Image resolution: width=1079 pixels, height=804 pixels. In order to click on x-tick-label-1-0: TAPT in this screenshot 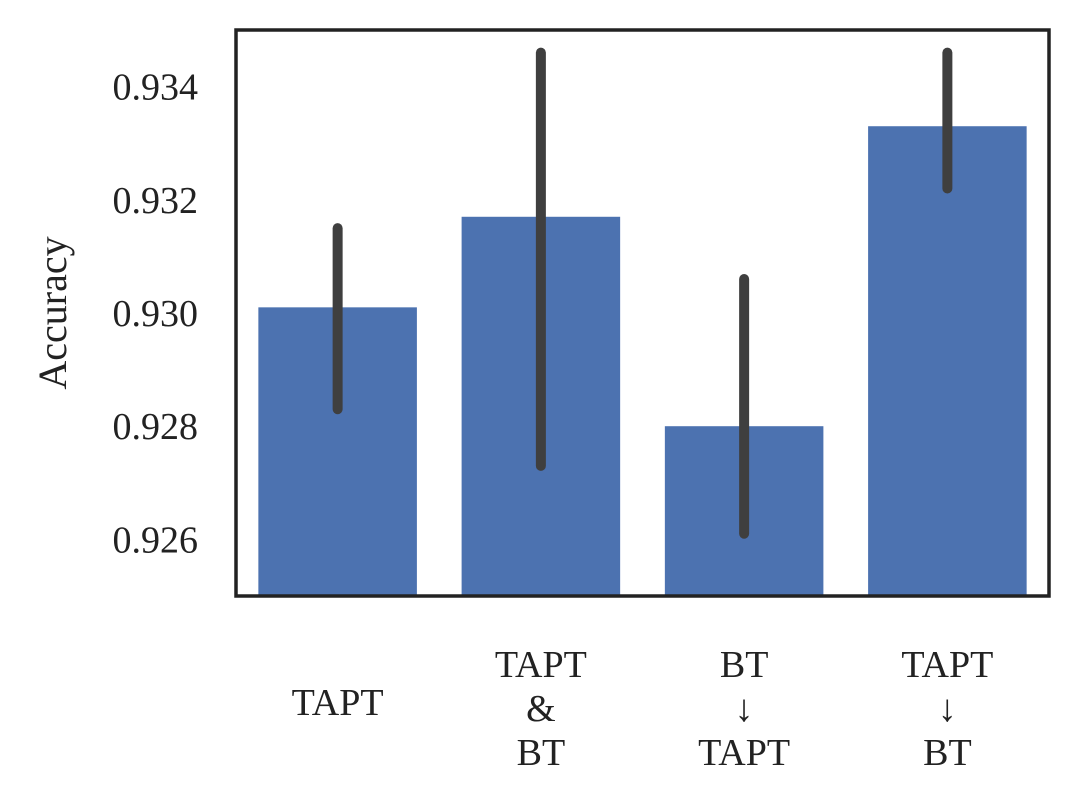, I will do `click(541, 665)`.